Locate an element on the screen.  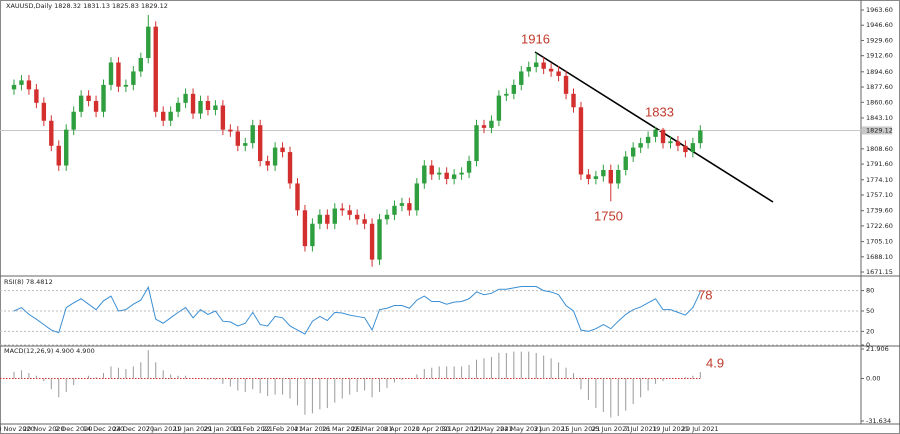
x-tick-label: 19 Jan 2021 is located at coordinates (193, 429).